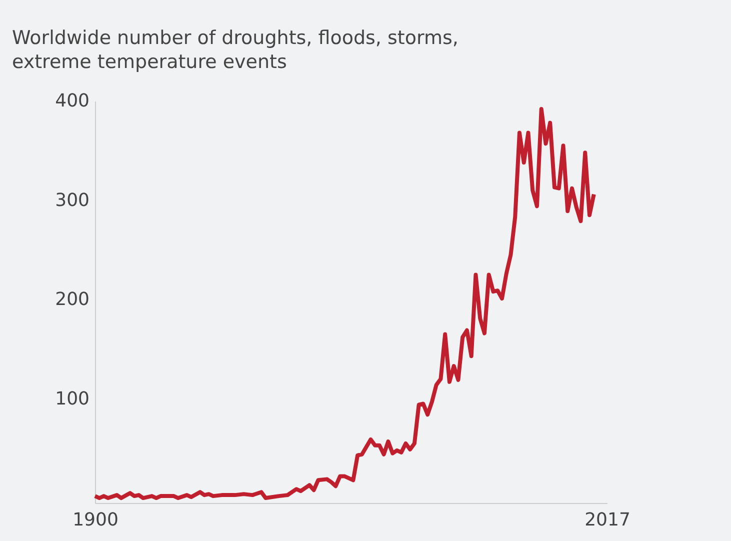 Image resolution: width=731 pixels, height=541 pixels. Describe the element at coordinates (72, 399) in the screenshot. I see `y-tick-label: 100` at that location.